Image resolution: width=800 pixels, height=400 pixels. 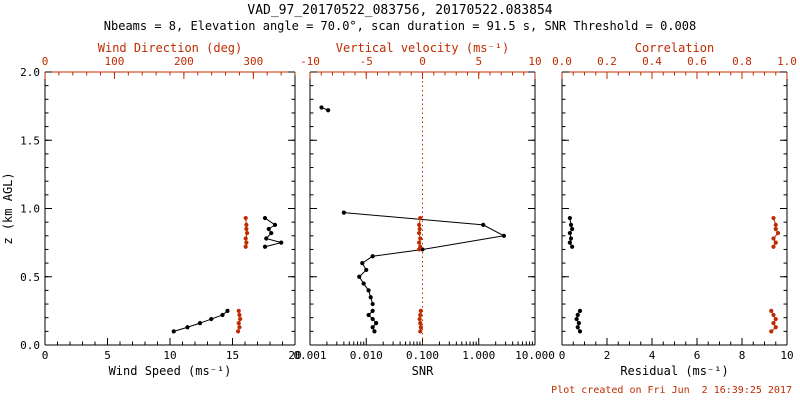 What do you see at coordinates (671, 390) in the screenshot?
I see `plot-created-timestamp: Plot created on Fri Jun 2 16:39:25 2017` at bounding box center [671, 390].